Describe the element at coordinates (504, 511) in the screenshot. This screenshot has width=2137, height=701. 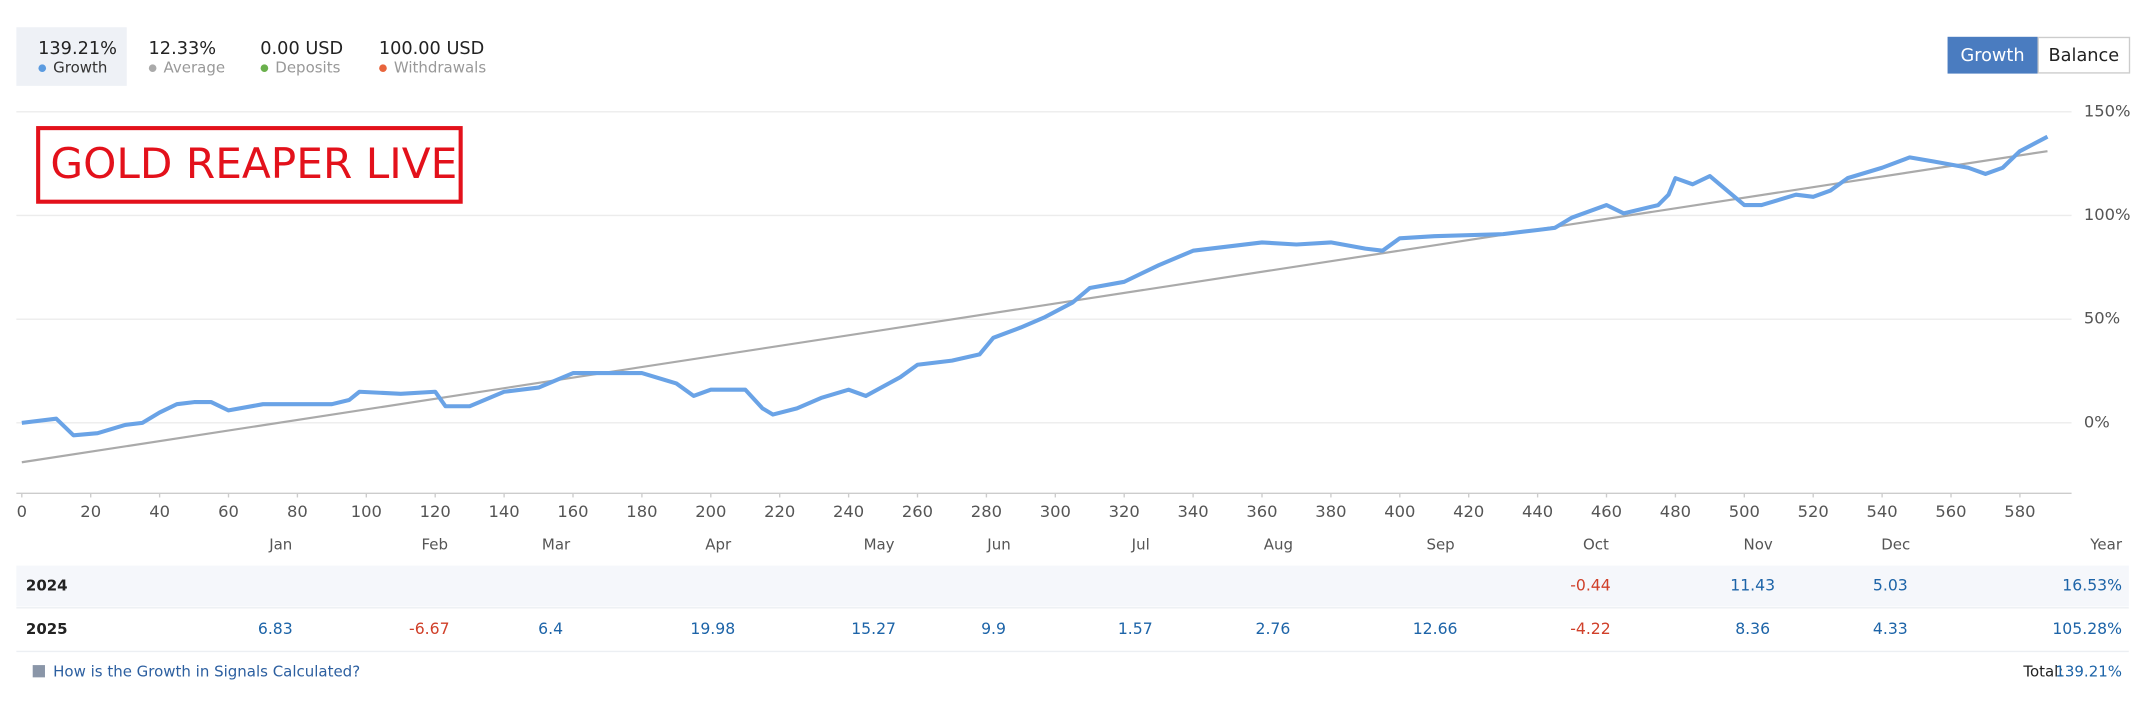
I see `x-tick-label: 140` at that location.